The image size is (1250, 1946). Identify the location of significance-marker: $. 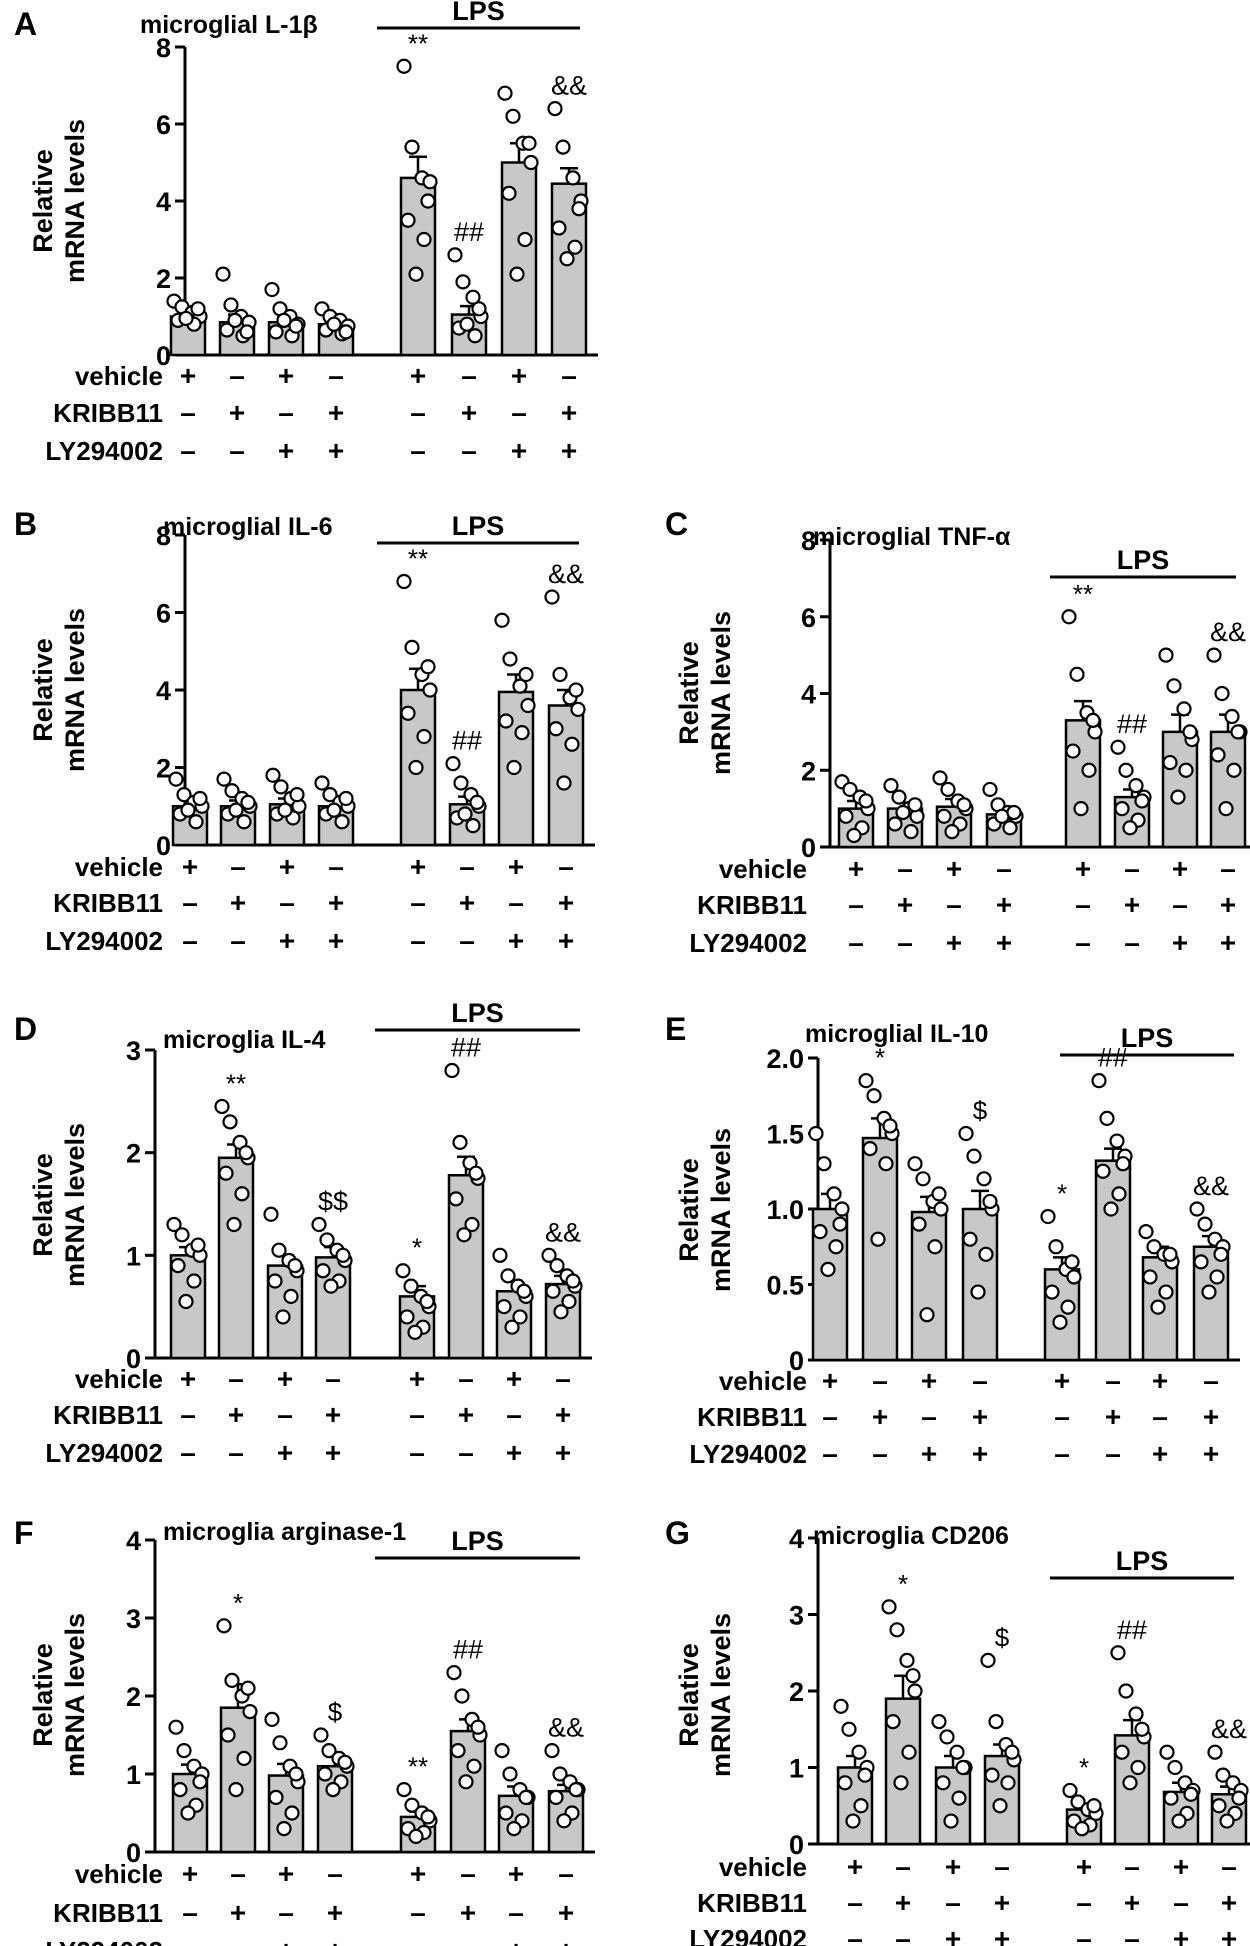
(980, 1111).